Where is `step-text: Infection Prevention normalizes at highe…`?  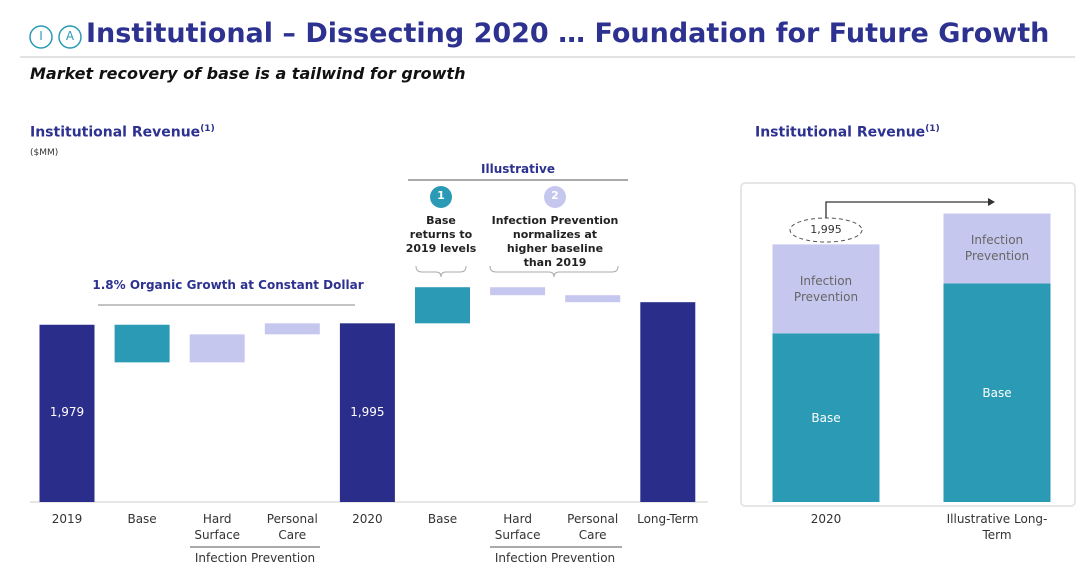 step-text: Infection Prevention normalizes at highe… is located at coordinates (555, 241).